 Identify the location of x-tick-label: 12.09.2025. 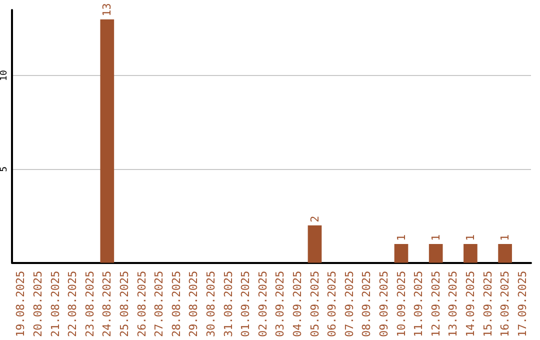
(435, 304).